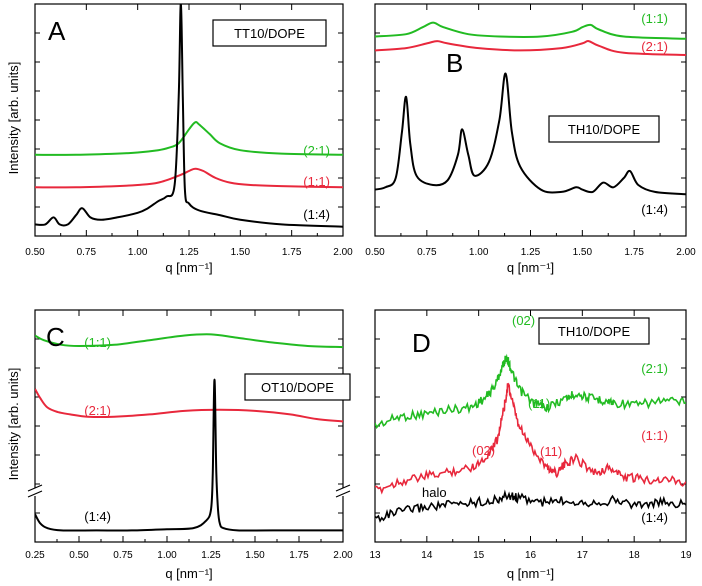 This screenshot has height=586, width=702. I want to click on chart-title: OT10/DOPE, so click(297, 387).